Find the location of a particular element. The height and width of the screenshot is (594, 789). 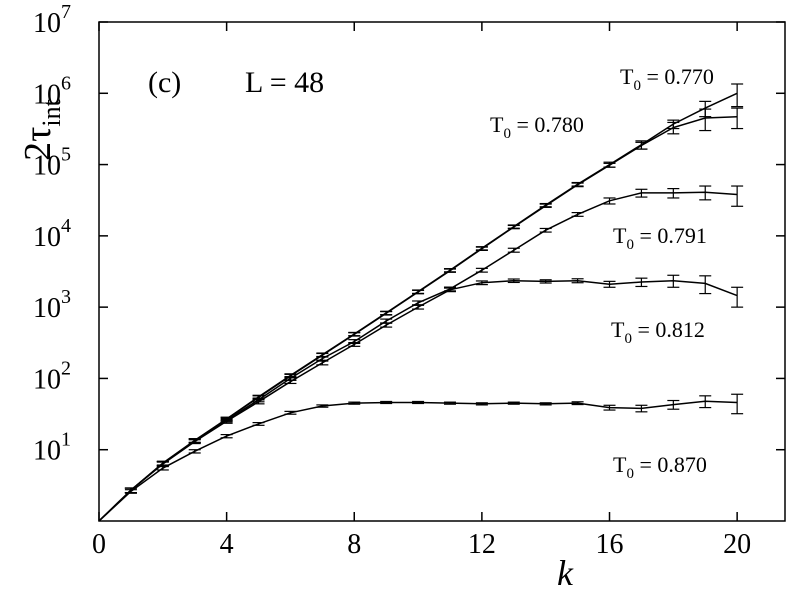

x-tick-label: 0 is located at coordinates (99, 544).